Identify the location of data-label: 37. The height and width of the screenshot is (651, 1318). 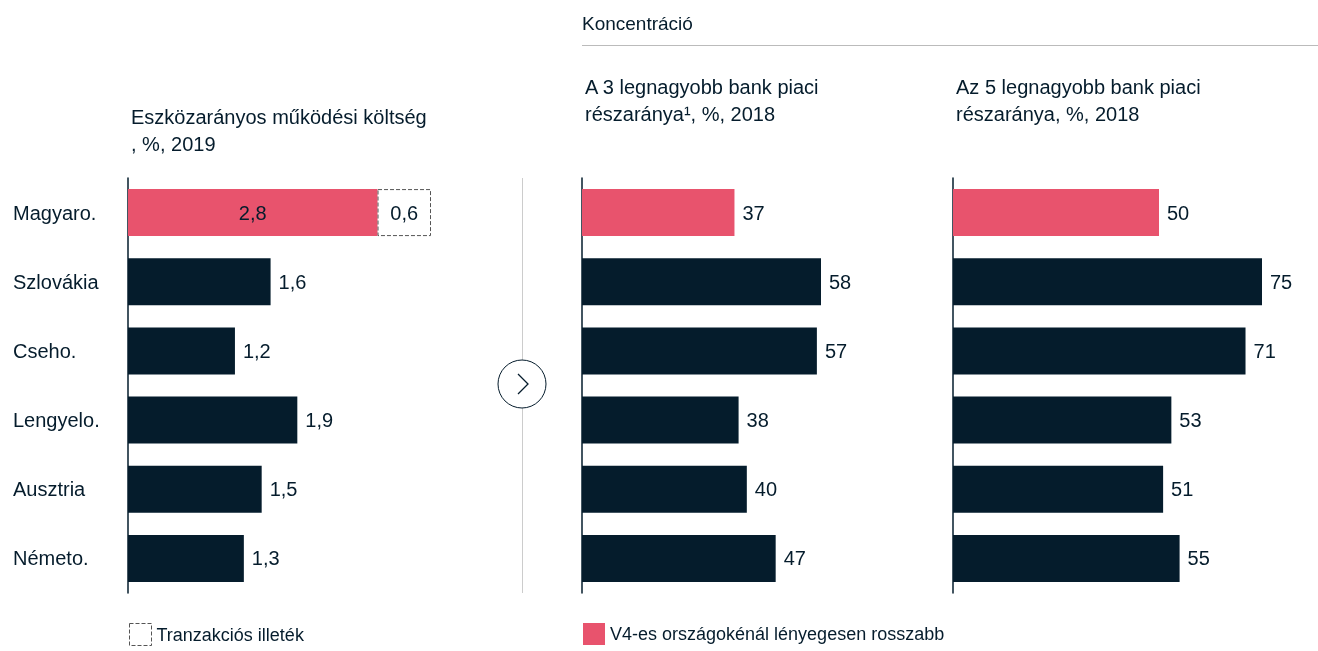
(753, 212).